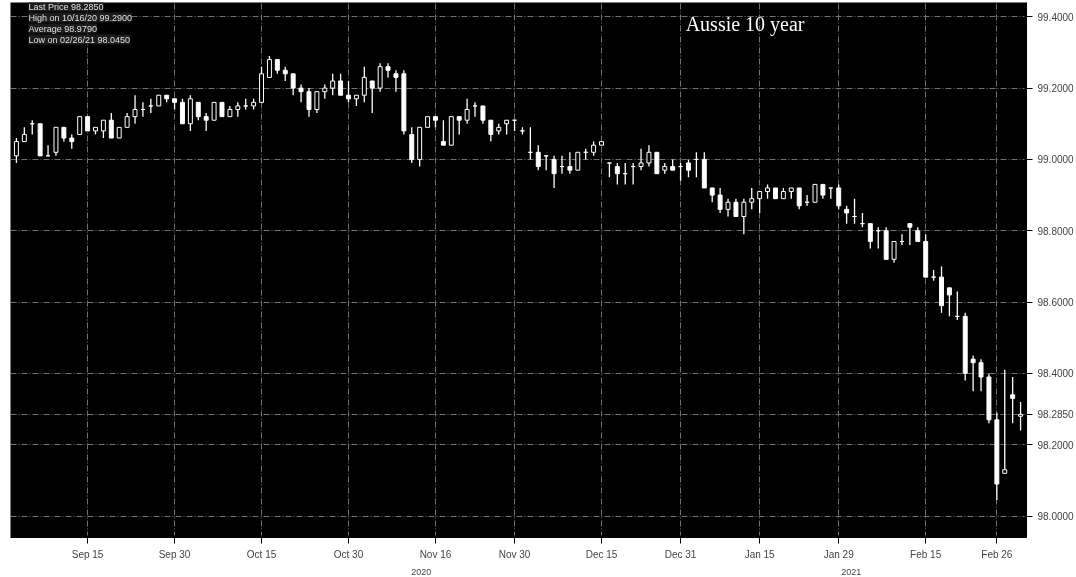  I want to click on x-tick-label: Feb 15, so click(926, 554).